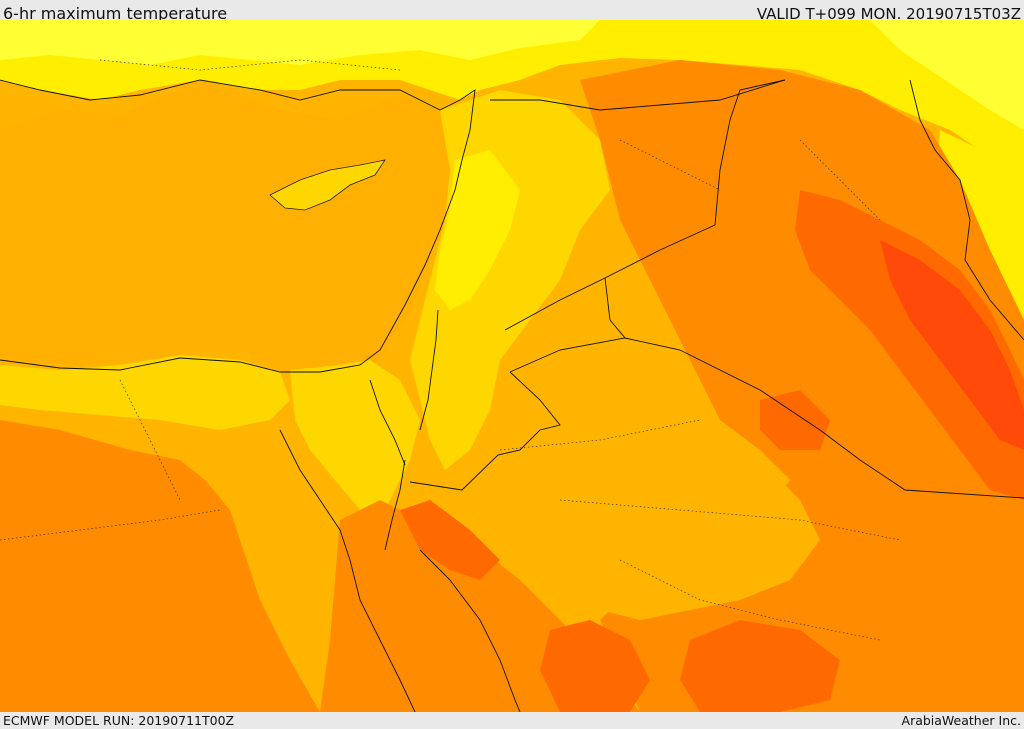  I want to click on temp-zone-saudi-darkorange, so click(760, 666).